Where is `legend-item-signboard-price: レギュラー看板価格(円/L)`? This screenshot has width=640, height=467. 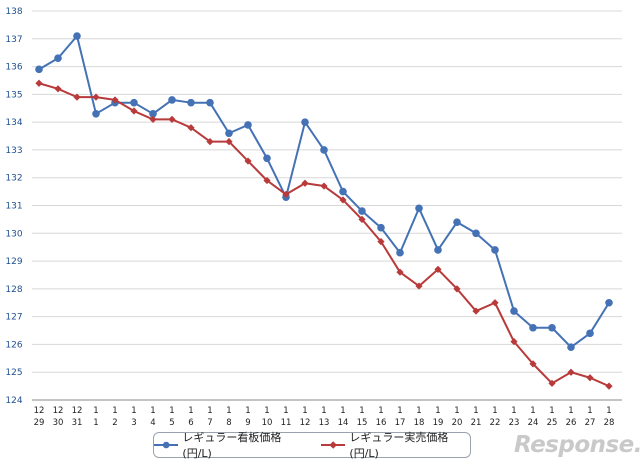
legend-item-signboard-price: レギュラー看板価格(円/L) is located at coordinates (228, 445).